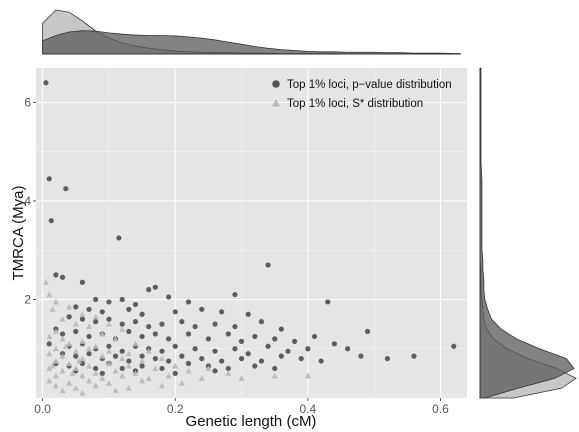 The image size is (579, 432). I want to click on x-axis-title: Genetic length (cM), so click(251, 421).